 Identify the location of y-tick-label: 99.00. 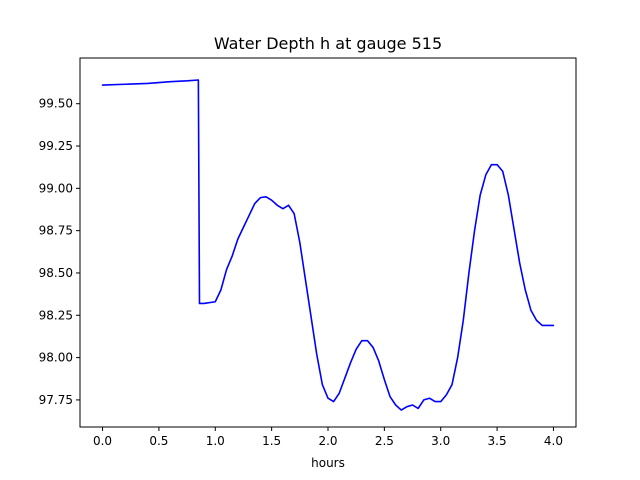
(56, 188).